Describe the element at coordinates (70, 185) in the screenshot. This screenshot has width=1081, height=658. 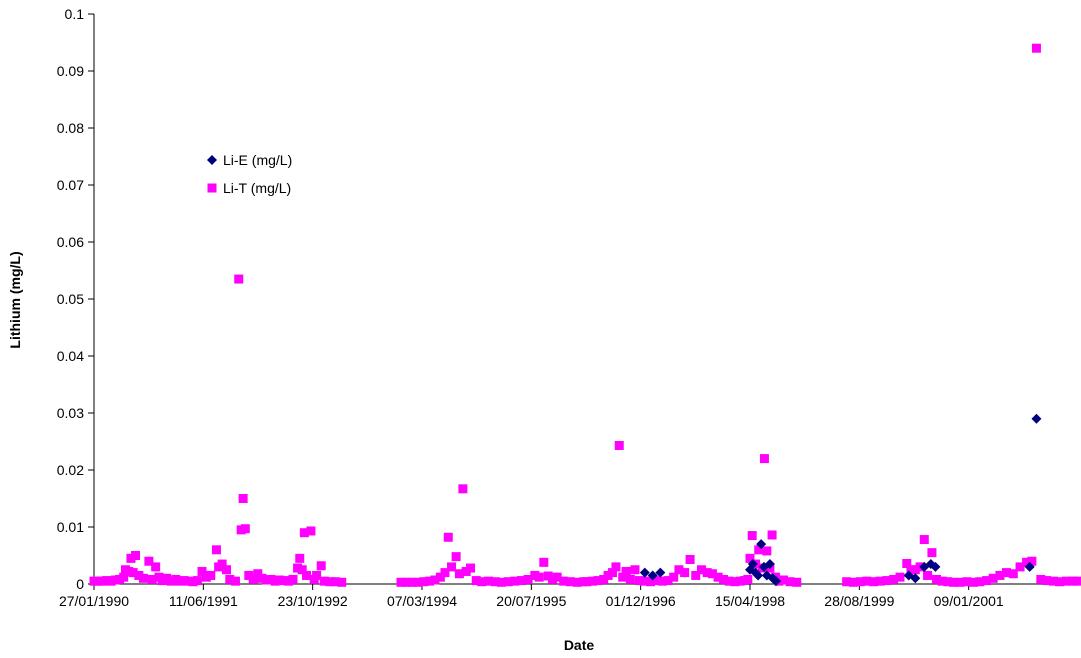
I see `y-tick-label: 0.07` at that location.